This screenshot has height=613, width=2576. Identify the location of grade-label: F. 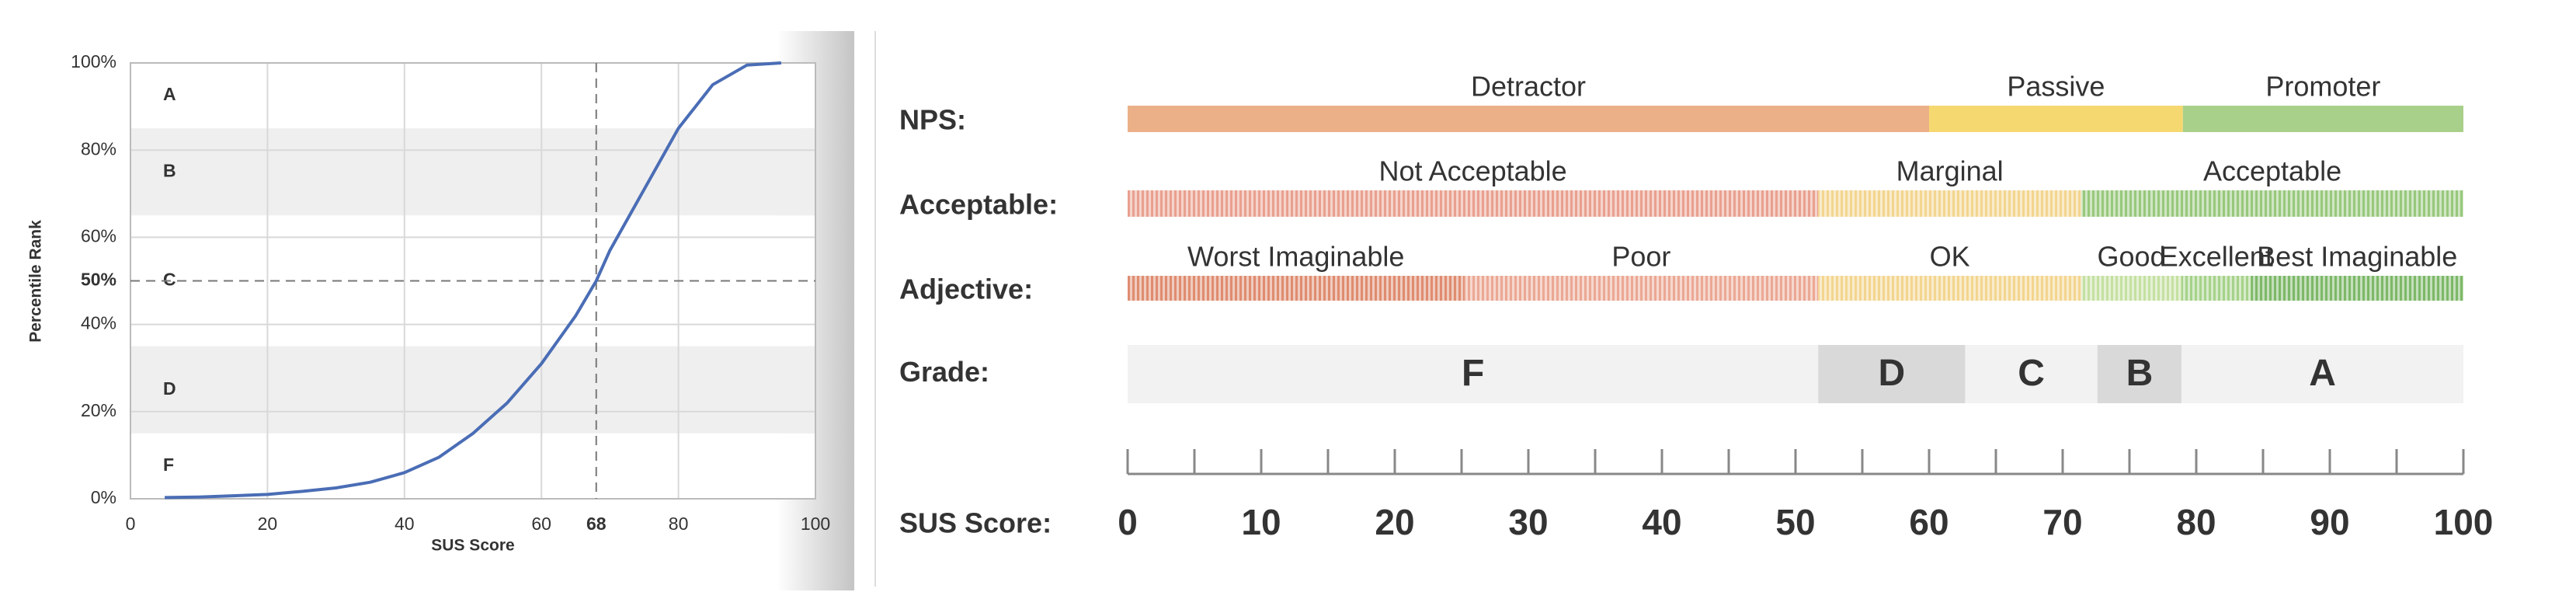
(1473, 373).